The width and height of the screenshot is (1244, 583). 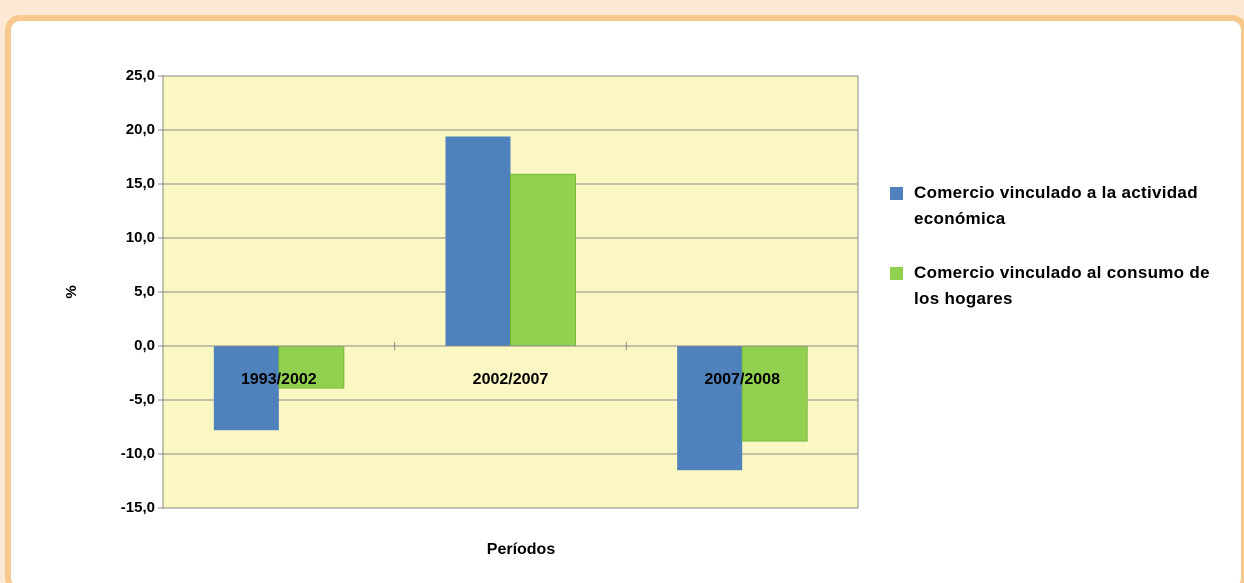 What do you see at coordinates (140, 183) in the screenshot?
I see `y-tick-label: 15,0` at bounding box center [140, 183].